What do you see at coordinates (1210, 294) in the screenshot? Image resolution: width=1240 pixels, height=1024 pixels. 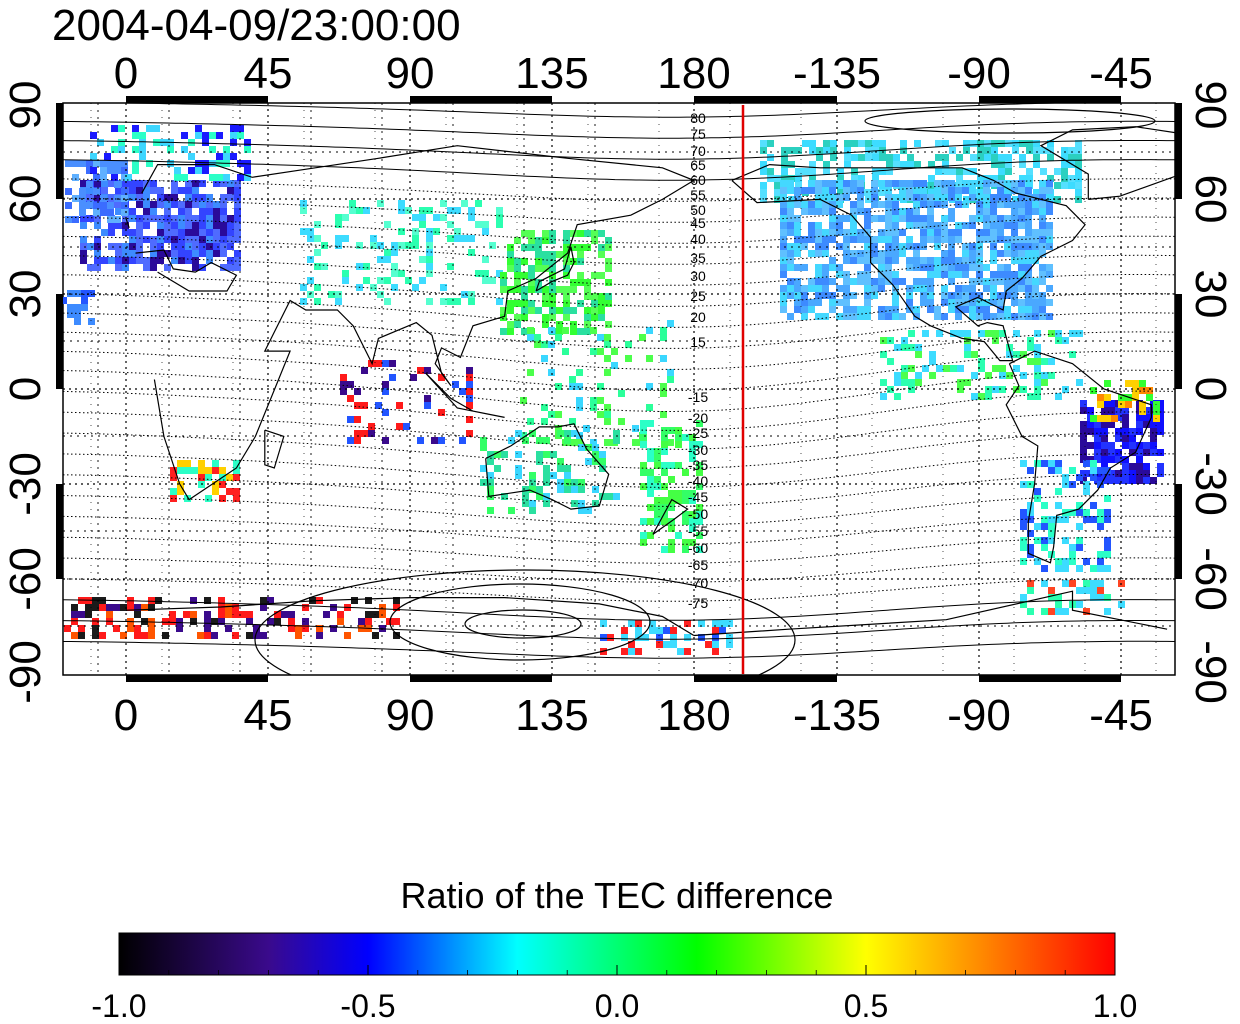 I see `y-tick-label: 30` at bounding box center [1210, 294].